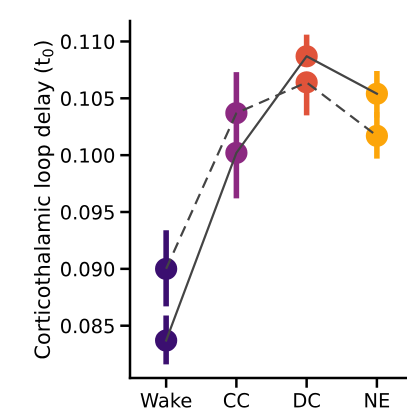 Image resolution: width=407 pixels, height=413 pixels. I want to click on y-tick-label: 0.085, so click(87, 326).